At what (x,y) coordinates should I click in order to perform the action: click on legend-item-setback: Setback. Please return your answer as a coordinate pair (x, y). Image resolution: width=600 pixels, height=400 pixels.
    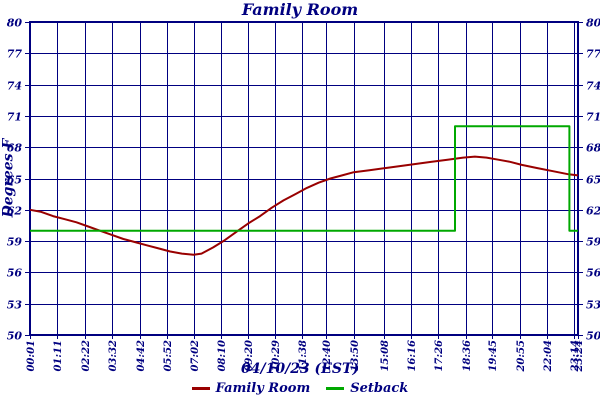
    Looking at the image, I should click on (367, 388).